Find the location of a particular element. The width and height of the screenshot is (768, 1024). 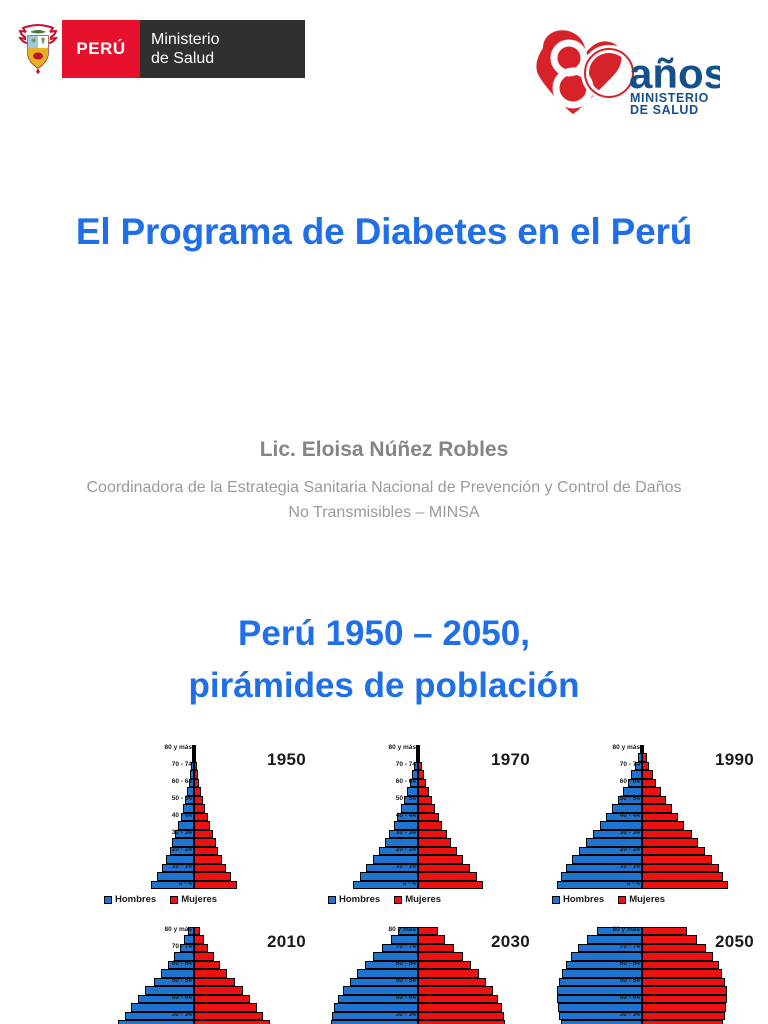

legend-item-mujeres: Mujeres is located at coordinates (641, 899).